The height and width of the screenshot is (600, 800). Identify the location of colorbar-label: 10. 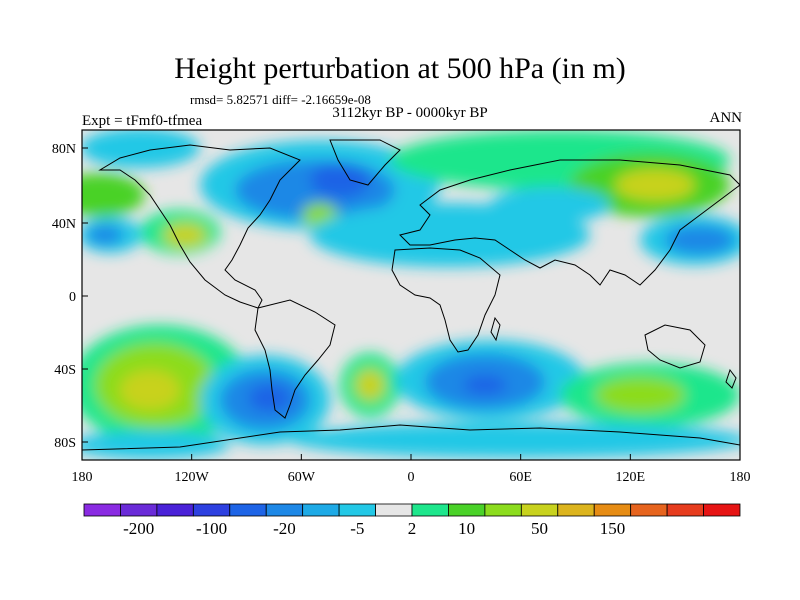
(466, 528).